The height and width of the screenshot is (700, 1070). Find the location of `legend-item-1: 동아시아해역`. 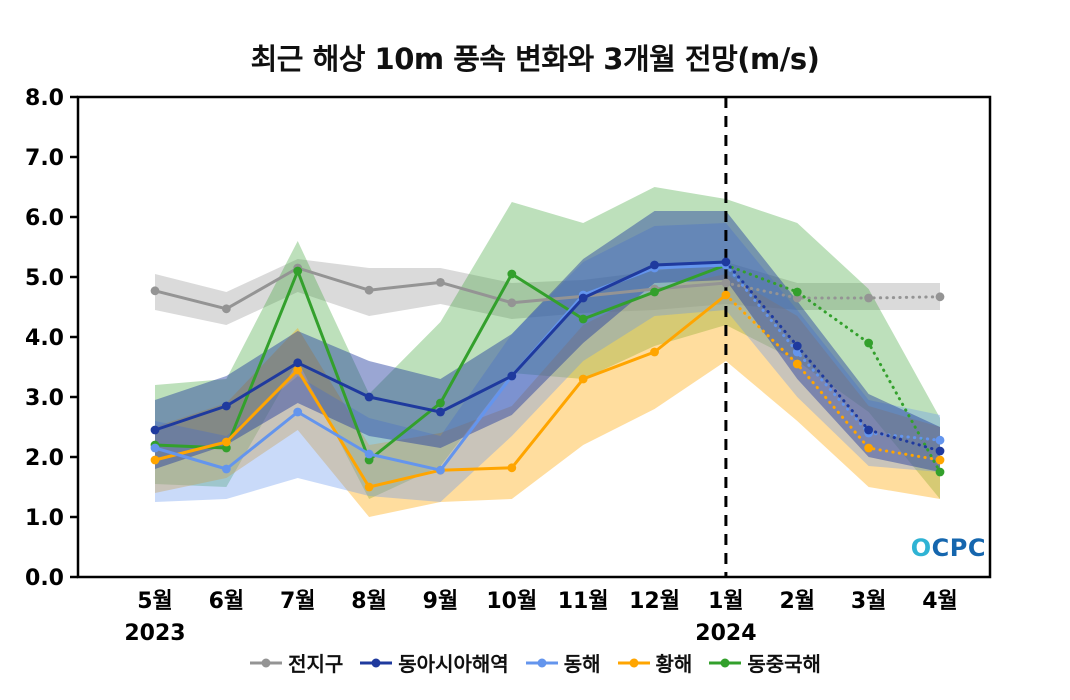

legend-item-1: 동아시아해역 is located at coordinates (434, 662).